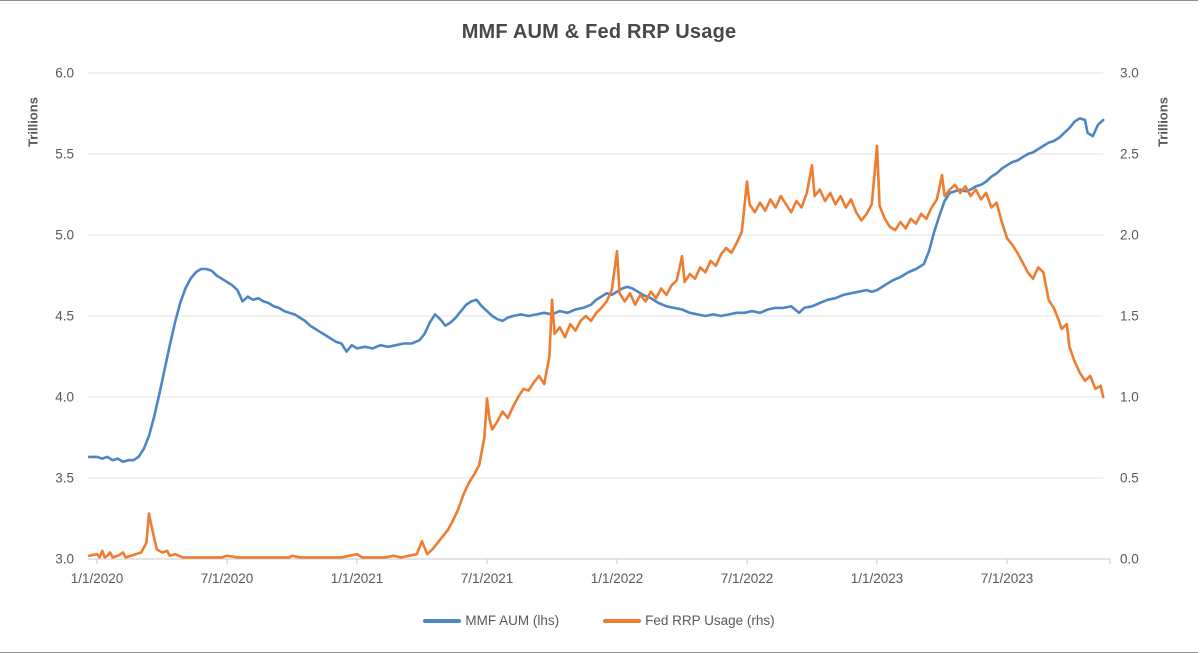 Image resolution: width=1200 pixels, height=653 pixels. I want to click on right-axis-tick-label: 0.0, so click(1129, 559).